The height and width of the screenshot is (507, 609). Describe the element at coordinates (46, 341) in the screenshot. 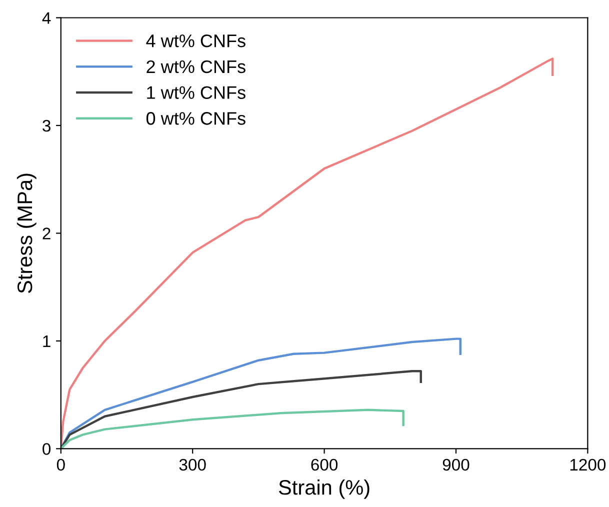

I see `y-tick-label: 1` at that location.